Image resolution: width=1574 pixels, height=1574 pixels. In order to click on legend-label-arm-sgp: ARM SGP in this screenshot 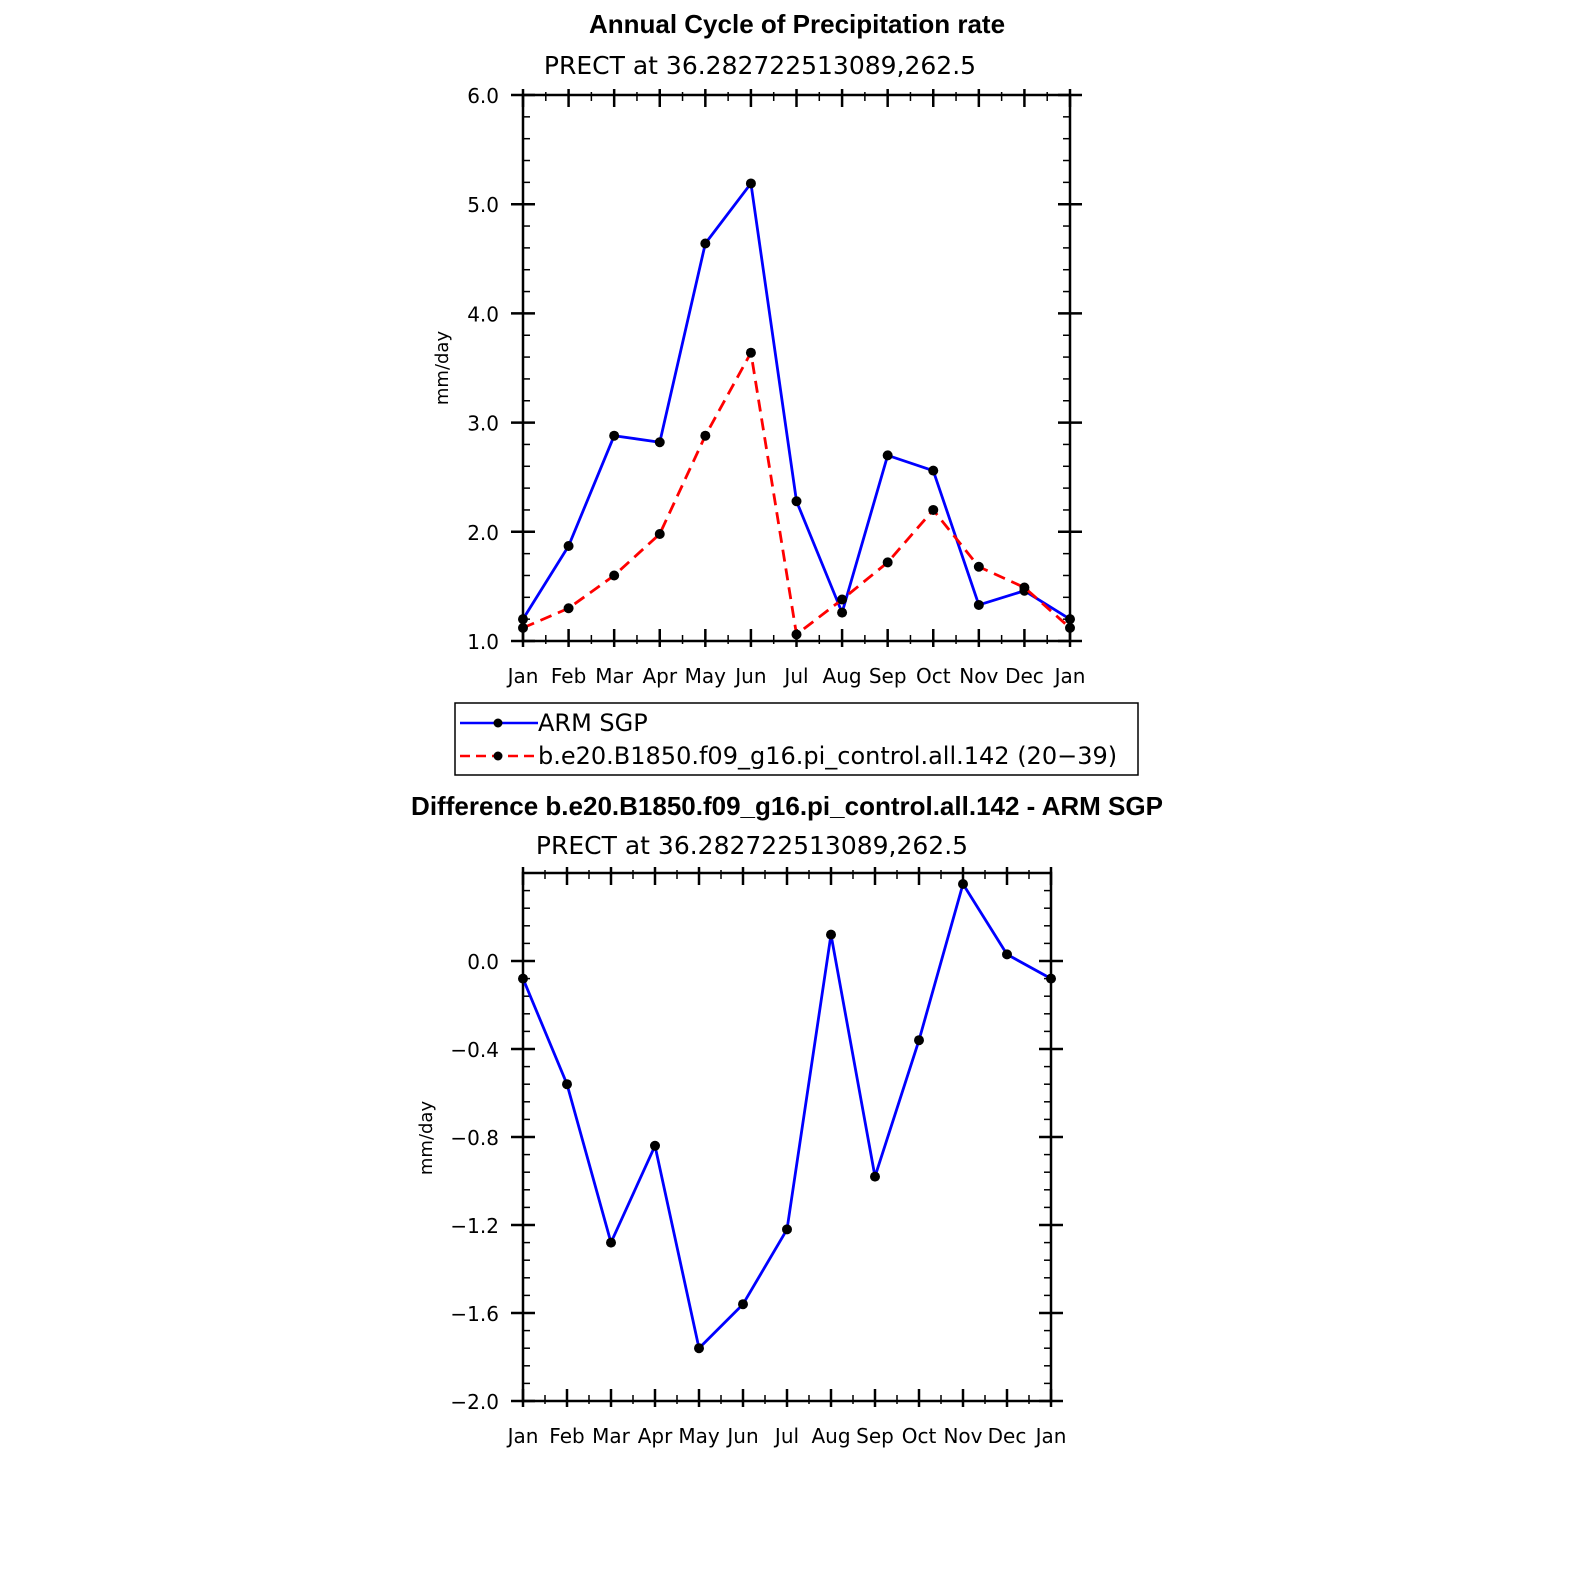, I will do `click(593, 723)`.